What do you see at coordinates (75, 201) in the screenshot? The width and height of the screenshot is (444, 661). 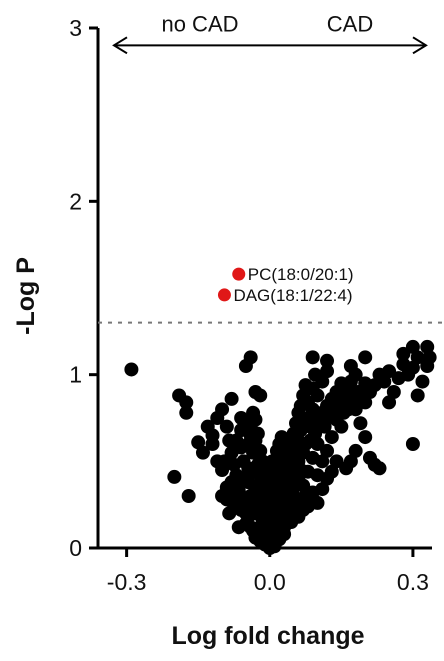 I see `y-tick-label: 2` at bounding box center [75, 201].